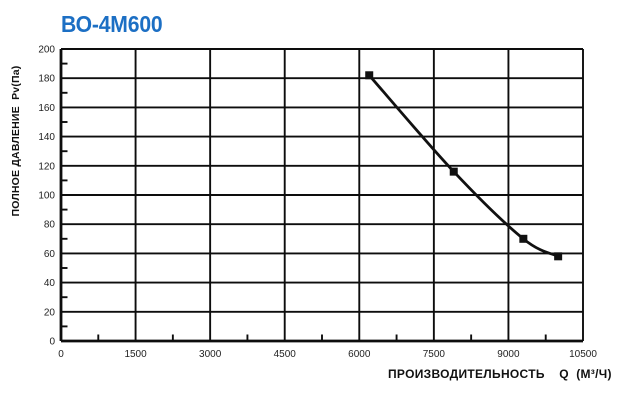 The image size is (628, 406). I want to click on x-tick-label: 10500, so click(583, 354).